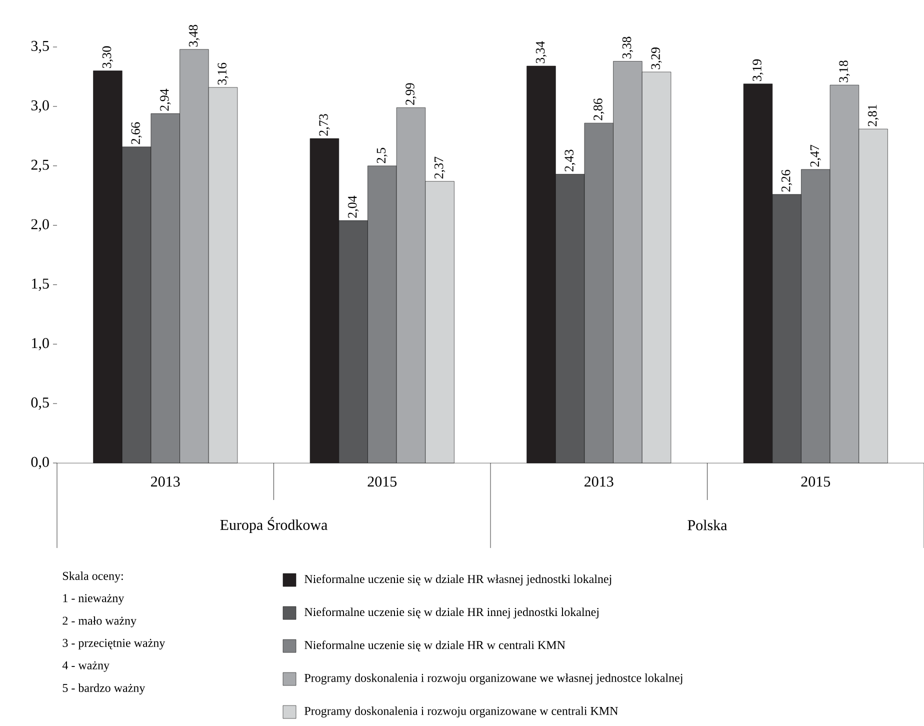 The height and width of the screenshot is (726, 924). What do you see at coordinates (165, 99) in the screenshot?
I see `data-label: 2,94` at bounding box center [165, 99].